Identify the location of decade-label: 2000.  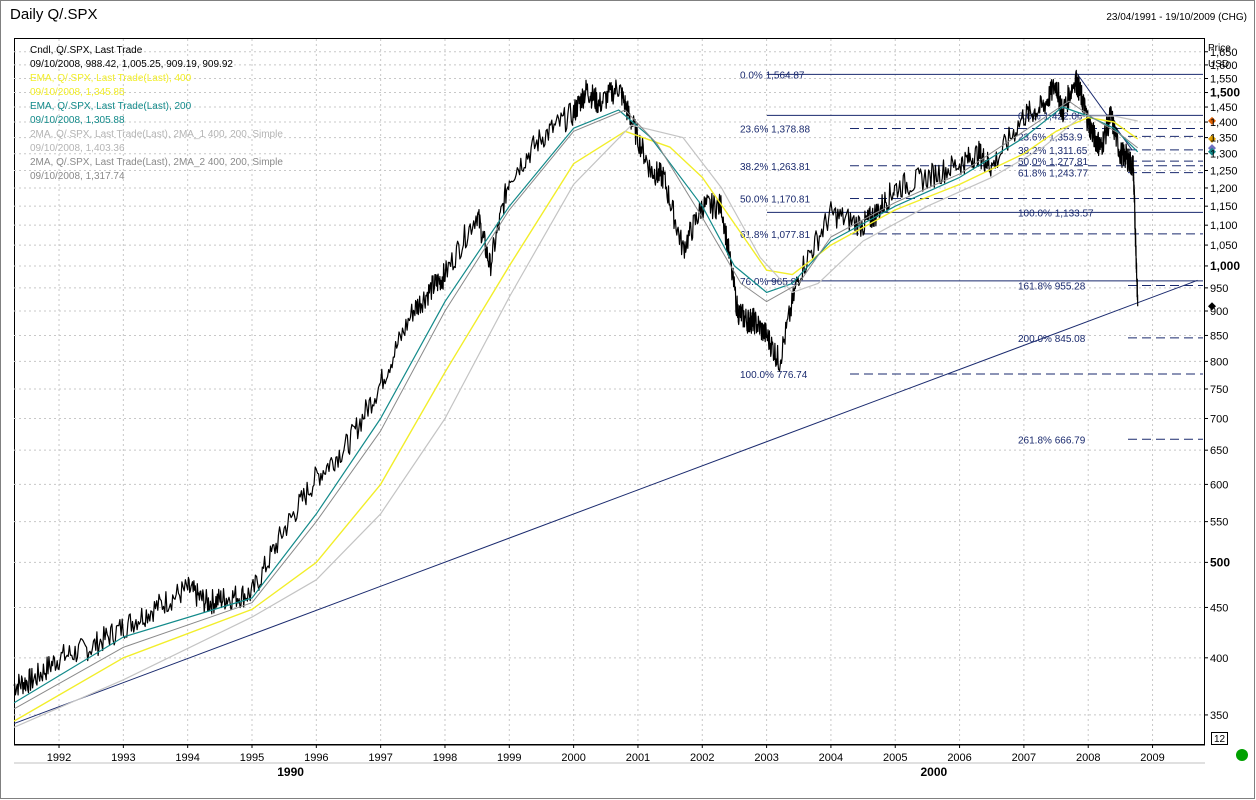
(933, 772).